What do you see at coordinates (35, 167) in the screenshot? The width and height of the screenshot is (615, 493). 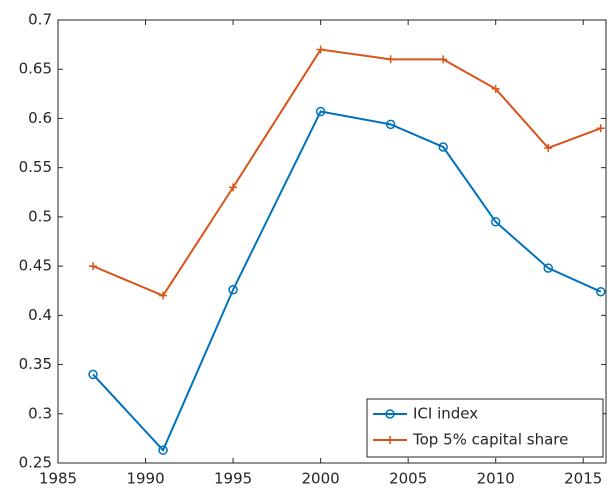 I see `y-tick-label: 0.55` at bounding box center [35, 167].